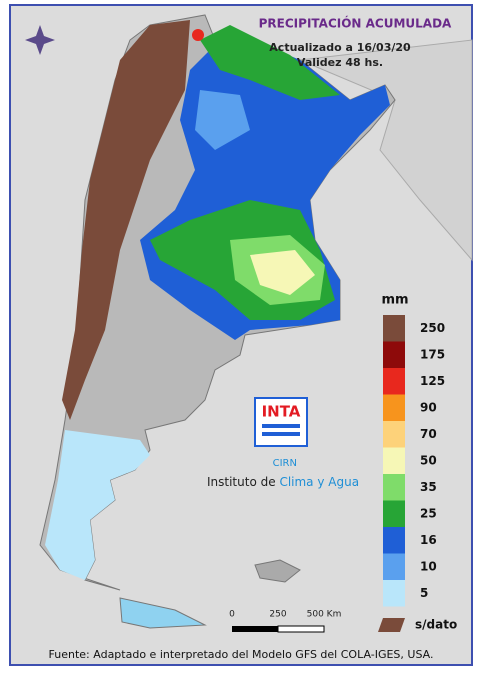  What do you see at coordinates (424, 593) in the screenshot?
I see `legend-label: 5` at bounding box center [424, 593].